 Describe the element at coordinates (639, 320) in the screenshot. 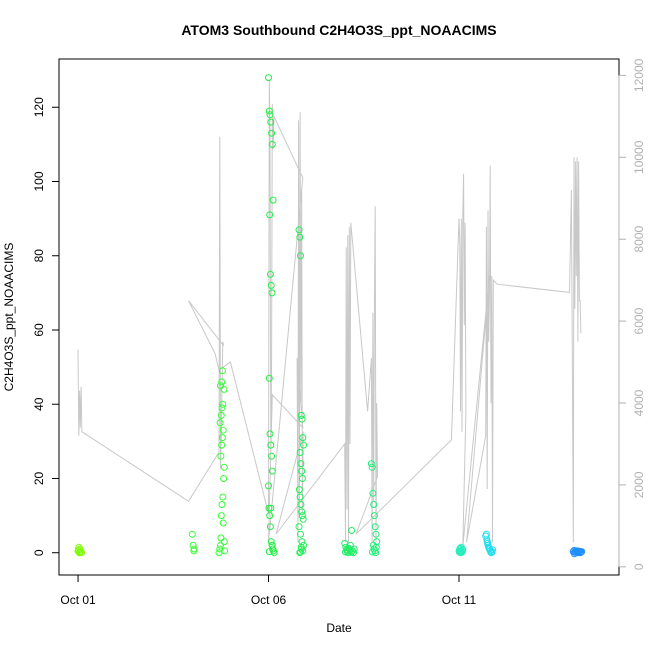

I see `y2-tick-label: 6000` at that location.